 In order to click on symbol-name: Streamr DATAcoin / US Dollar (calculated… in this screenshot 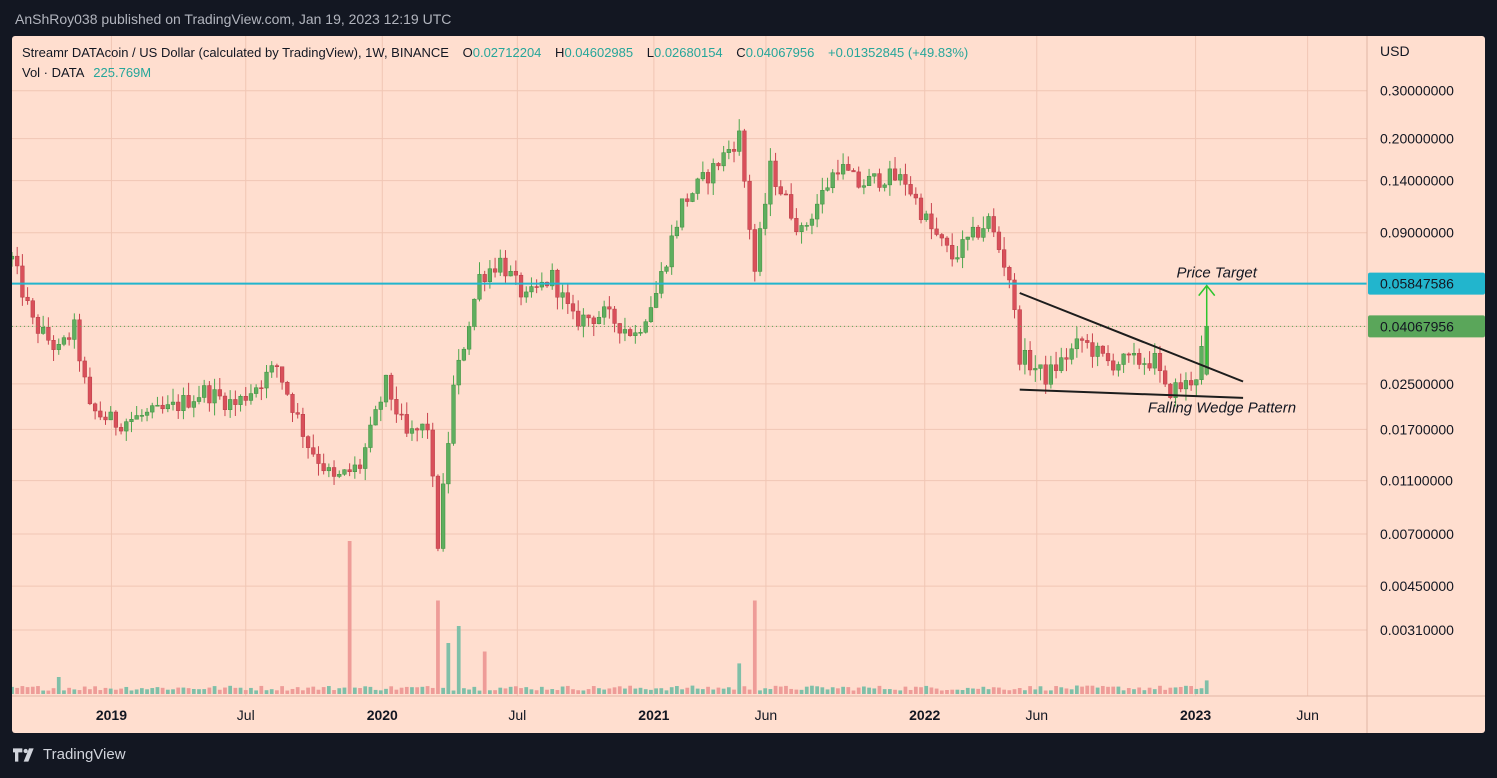, I will do `click(235, 52)`.